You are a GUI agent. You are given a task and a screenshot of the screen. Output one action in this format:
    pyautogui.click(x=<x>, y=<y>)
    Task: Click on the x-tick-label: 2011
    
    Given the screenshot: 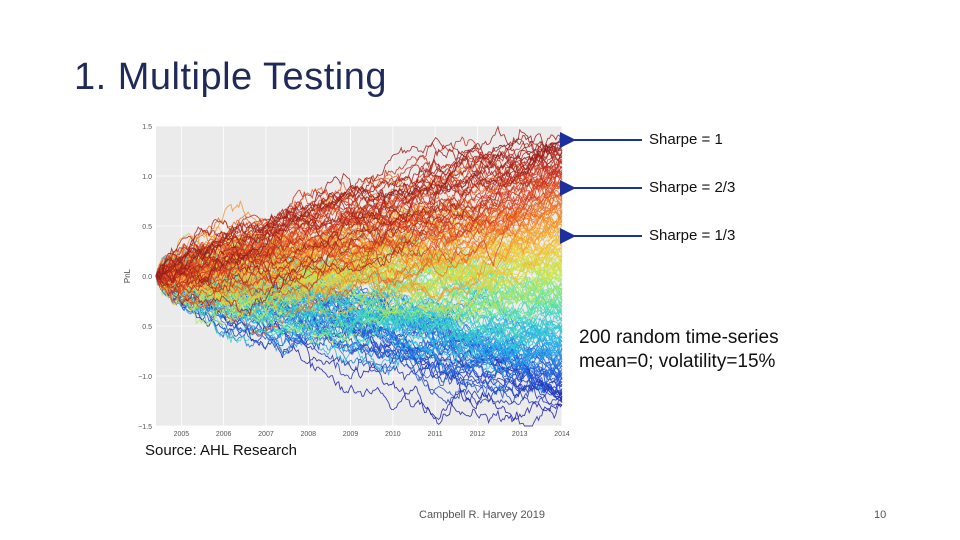 What is the action you would take?
    pyautogui.click(x=435, y=434)
    